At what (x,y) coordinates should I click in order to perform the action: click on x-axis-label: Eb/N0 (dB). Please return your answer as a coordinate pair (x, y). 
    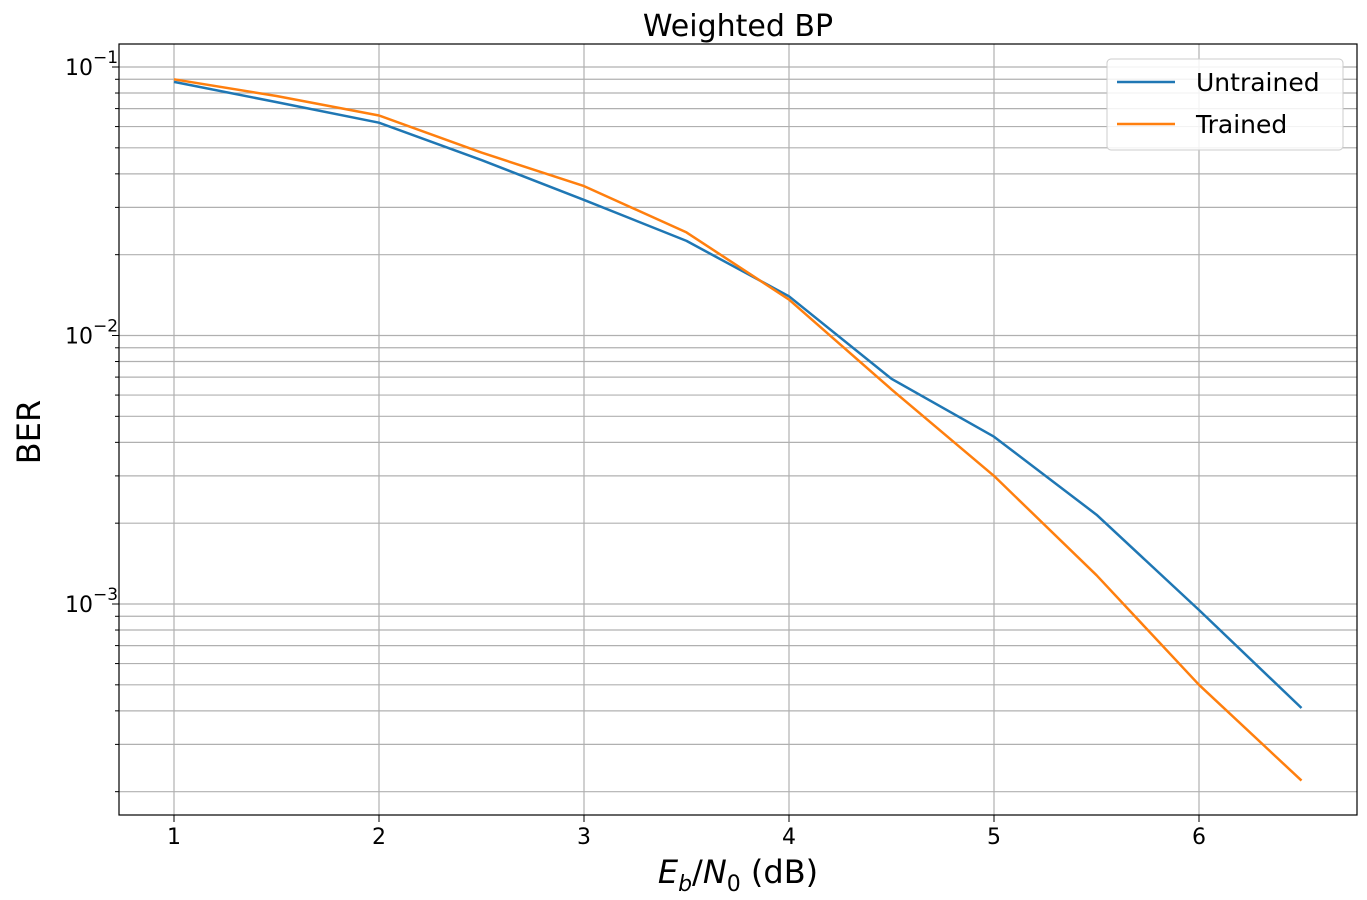
    Looking at the image, I should click on (738, 875).